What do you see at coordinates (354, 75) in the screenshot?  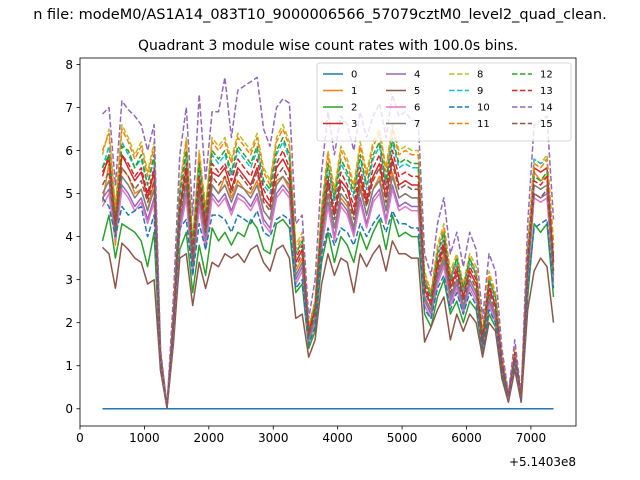 I see `legend-label-0: 0` at bounding box center [354, 75].